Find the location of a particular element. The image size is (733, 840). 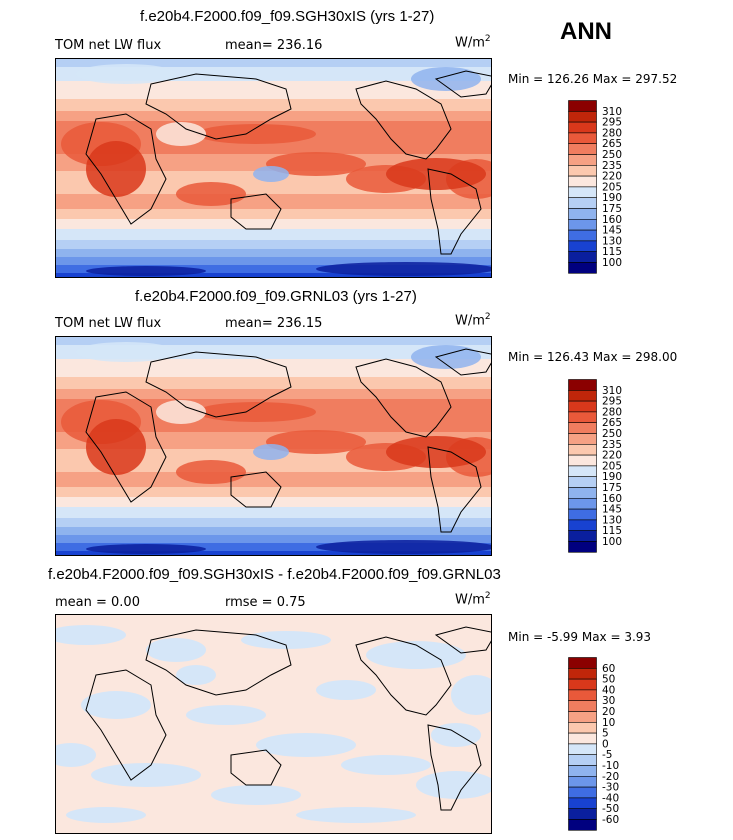

panel-3-units: W/m2 is located at coordinates (473, 599).